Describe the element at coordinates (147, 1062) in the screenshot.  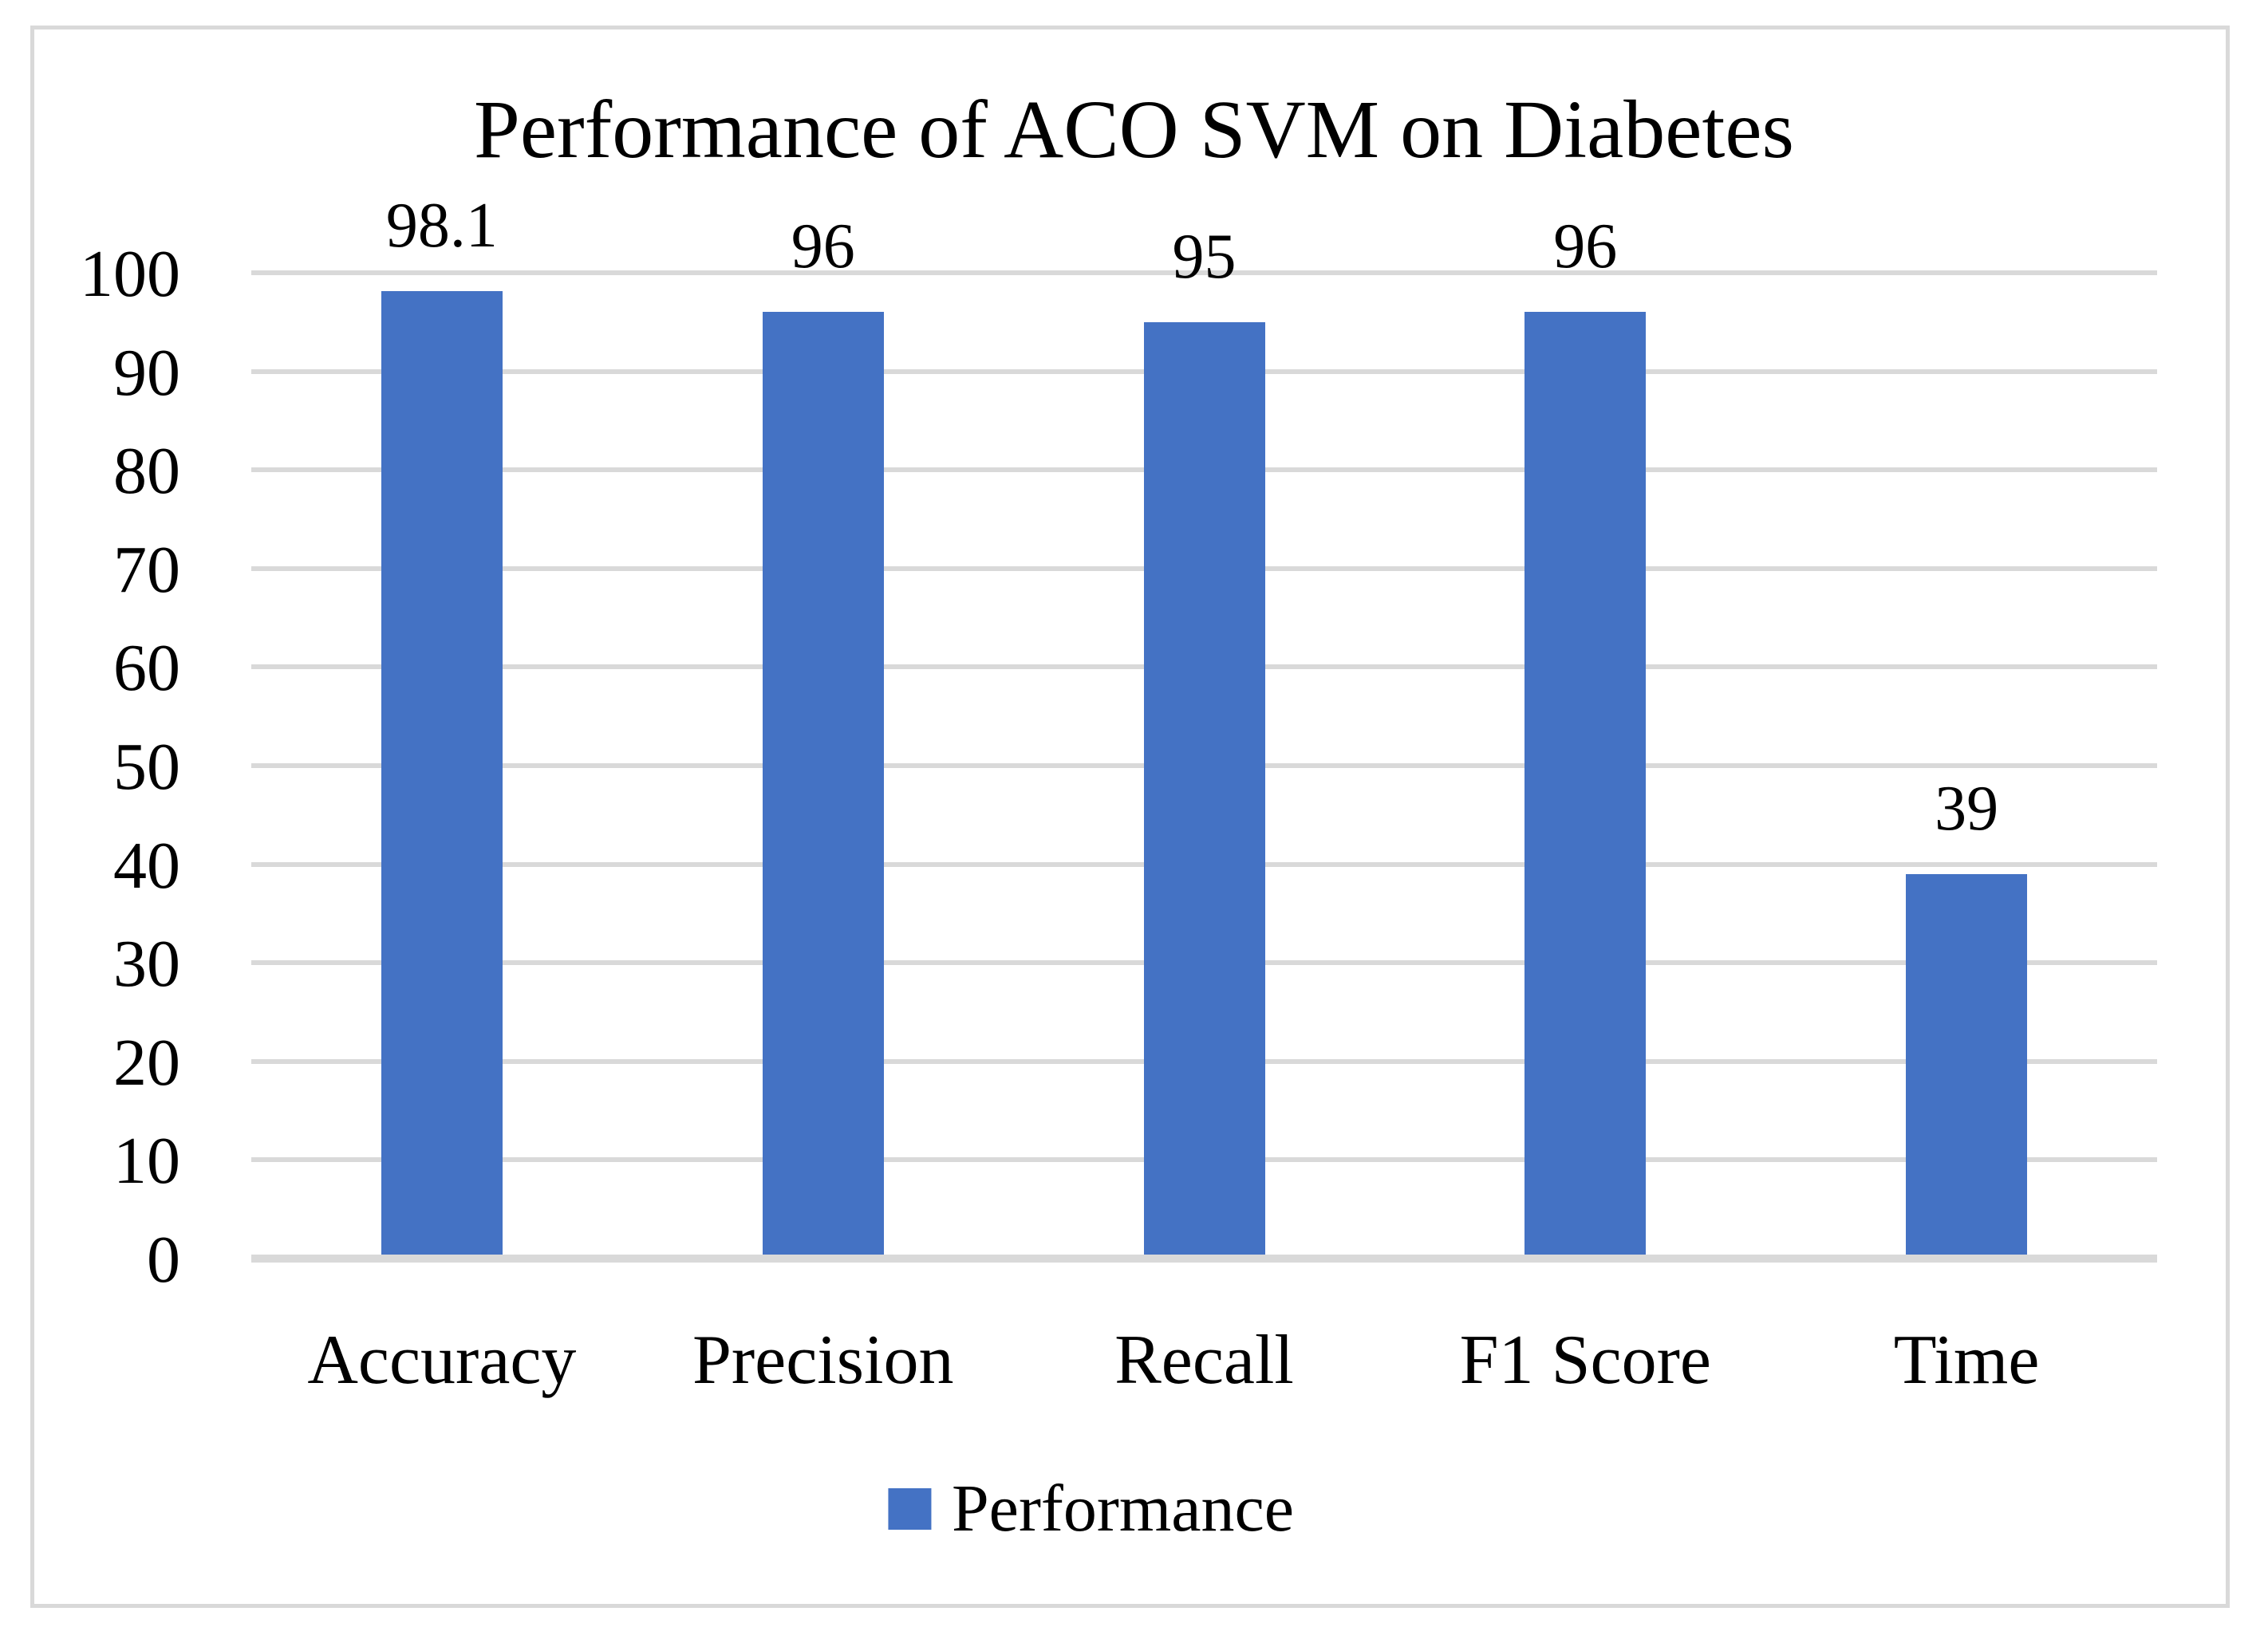
I see `y-axis-tick-label-20: 20` at that location.